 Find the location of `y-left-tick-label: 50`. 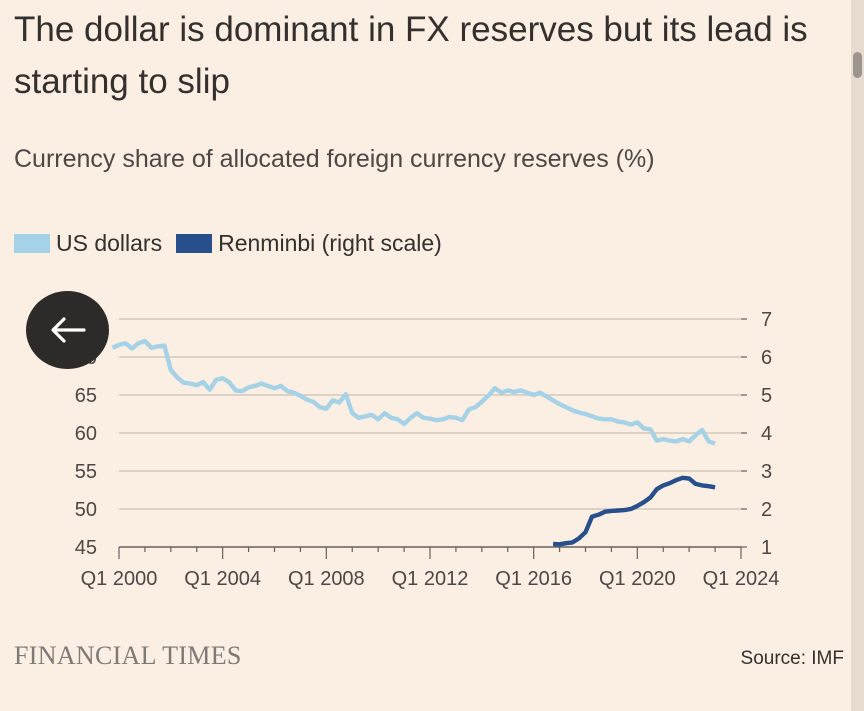

y-left-tick-label: 50 is located at coordinates (86, 510).